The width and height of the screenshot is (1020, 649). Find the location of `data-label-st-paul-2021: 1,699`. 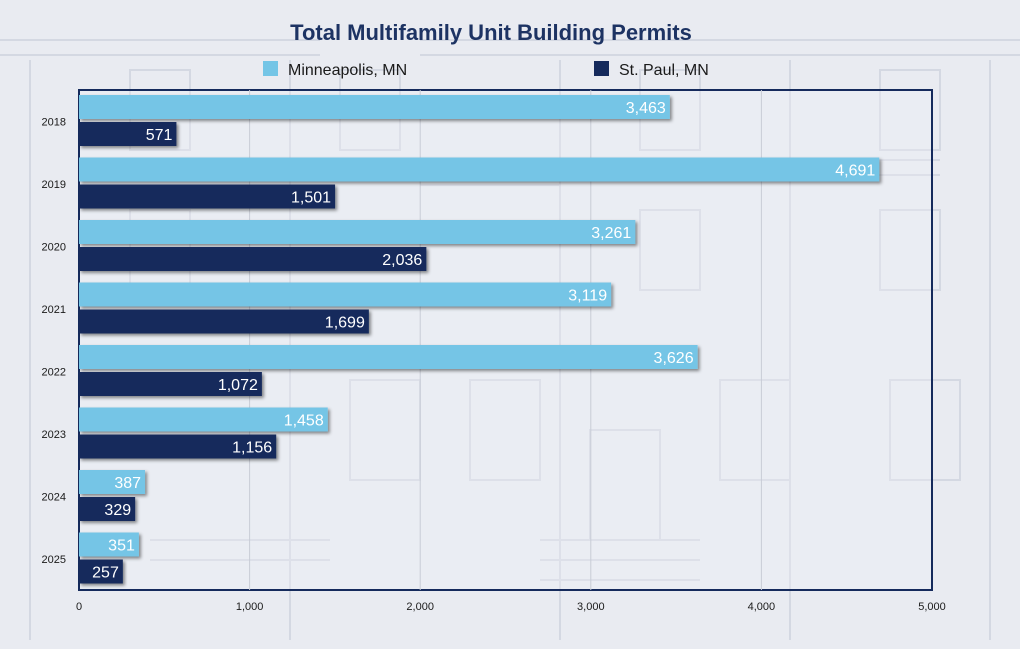

data-label-st-paul-2021: 1,699 is located at coordinates (345, 323).